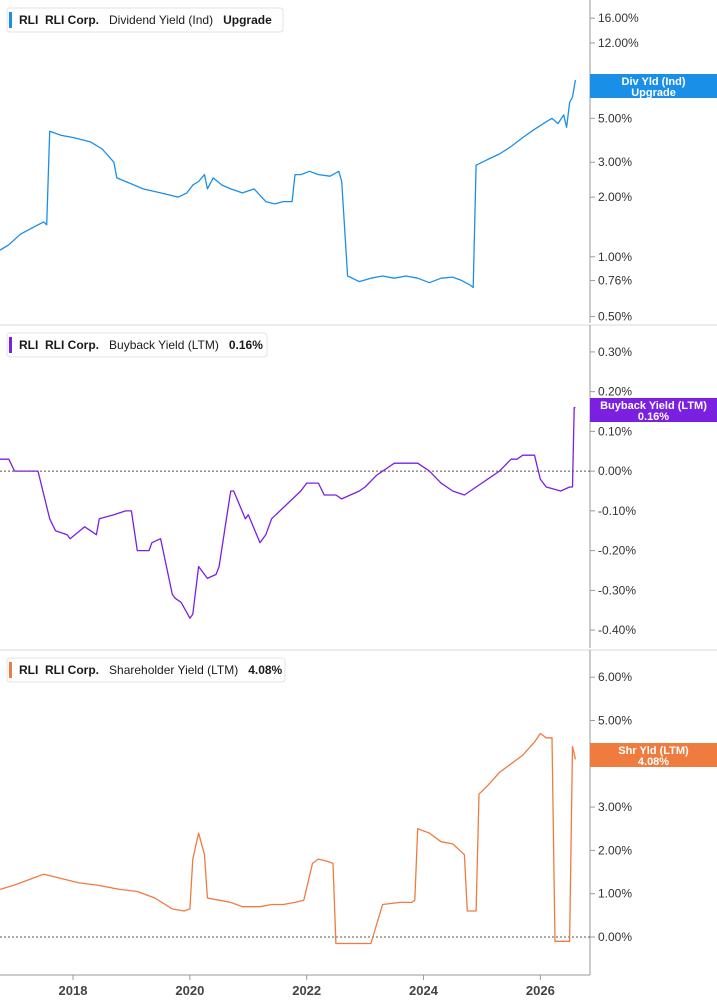 This screenshot has width=717, height=1005. I want to click on y-tick-label: 6.00%, so click(615, 677).